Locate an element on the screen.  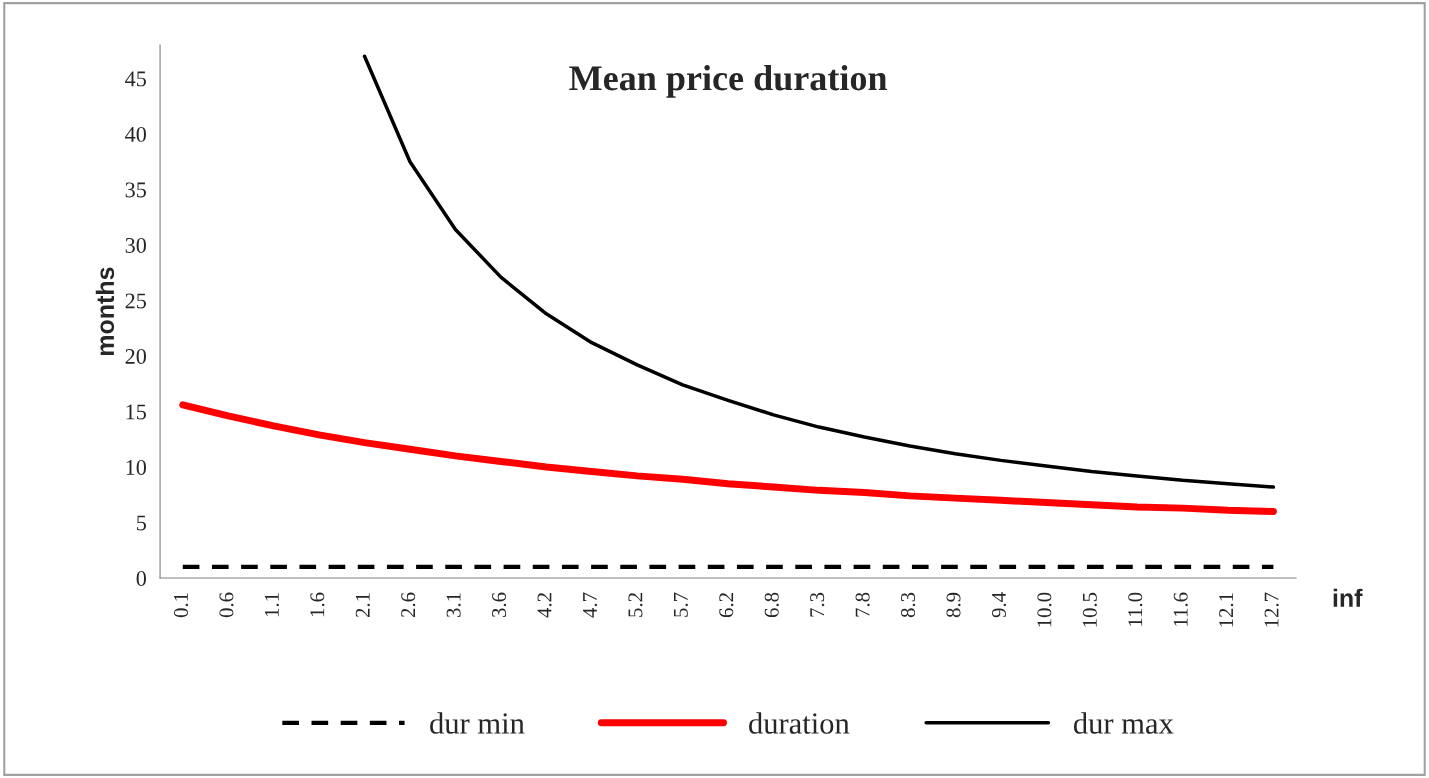
x-tick-label: 2.6 is located at coordinates (408, 605).